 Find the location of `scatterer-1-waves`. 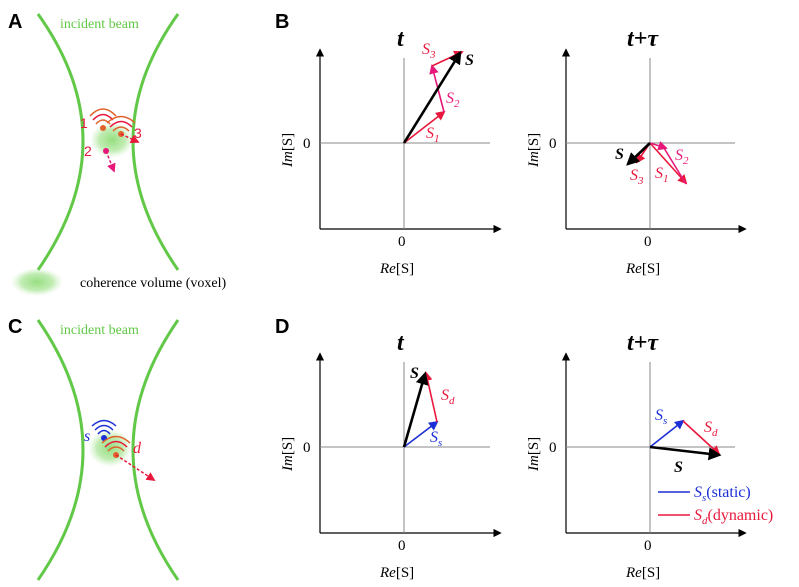

scatterer-1-waves is located at coordinates (103, 116).